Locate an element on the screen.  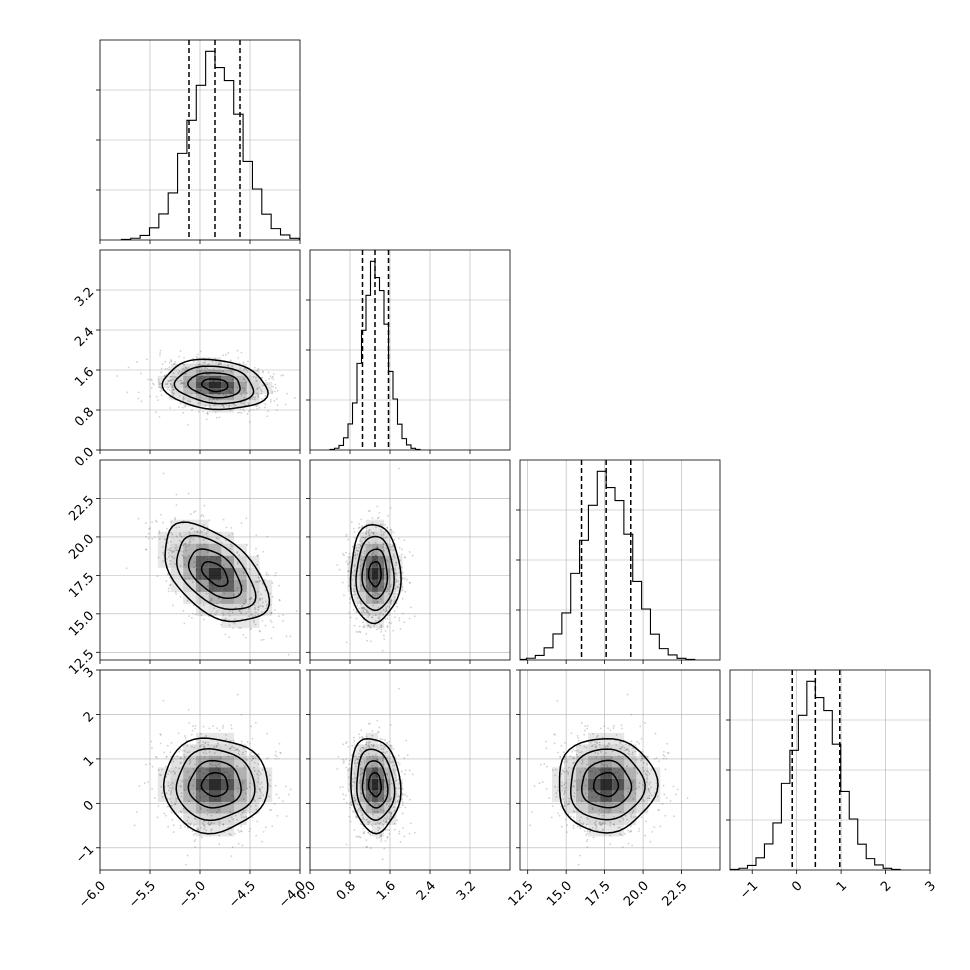
panel-frame is located at coordinates (200, 770).